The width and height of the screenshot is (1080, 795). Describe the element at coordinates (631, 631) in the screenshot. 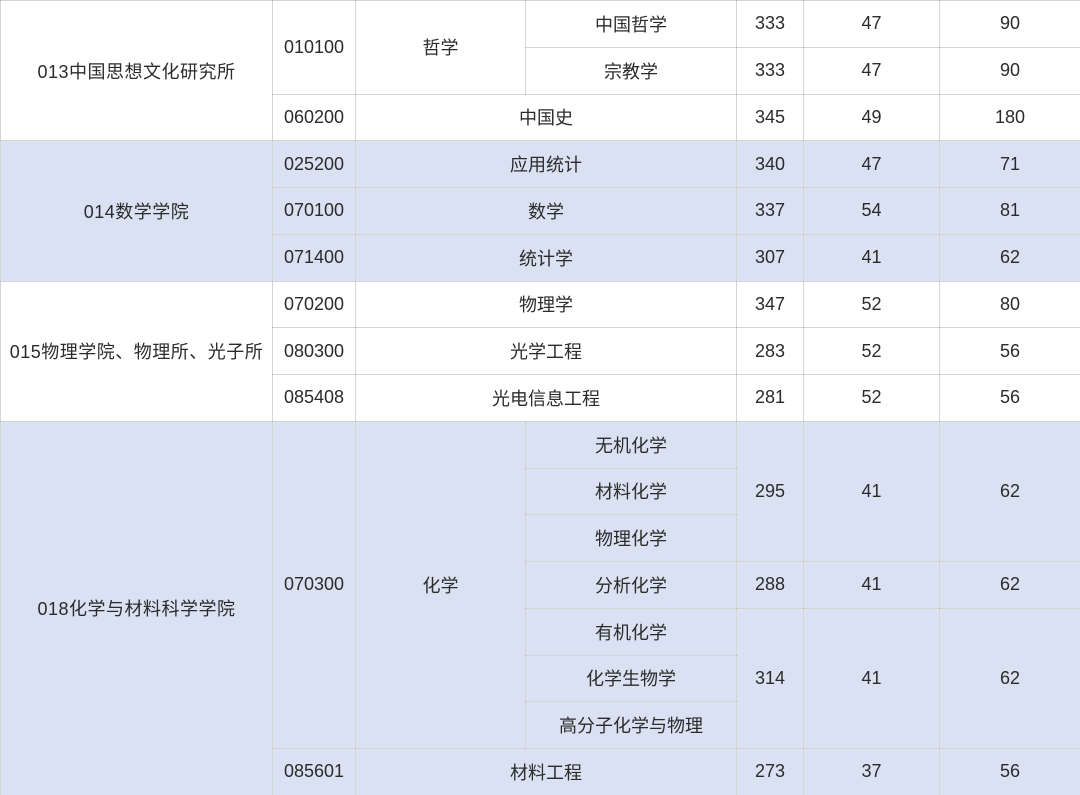

I see `cell-submajor: 有机化学` at that location.